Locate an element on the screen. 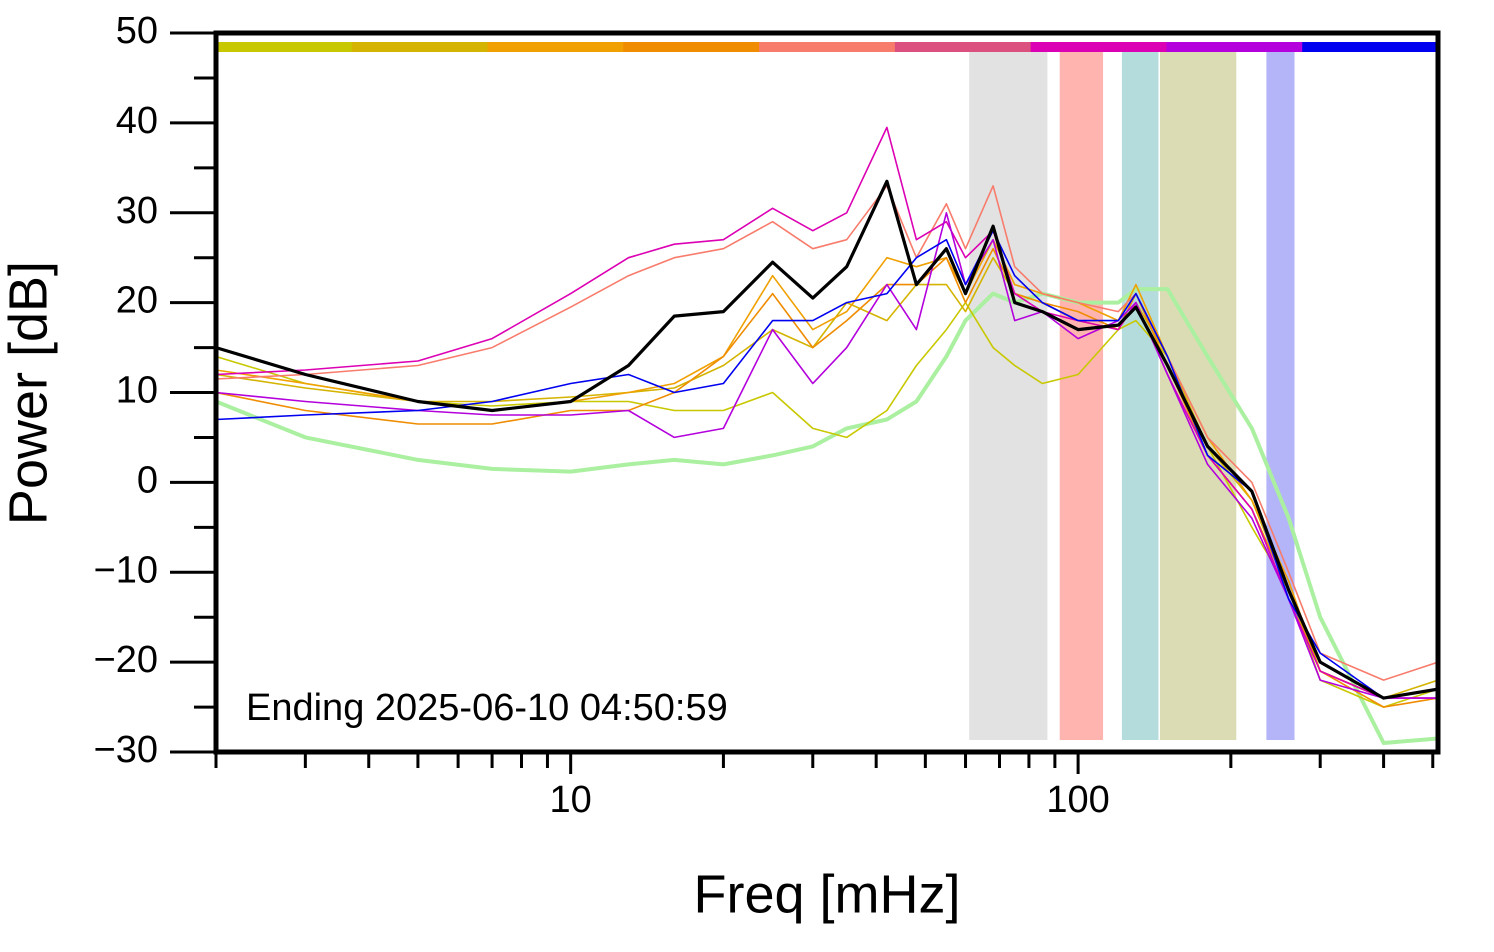 This screenshot has height=952, width=1494. y-axis-title: Power [dB] is located at coordinates (29, 393).